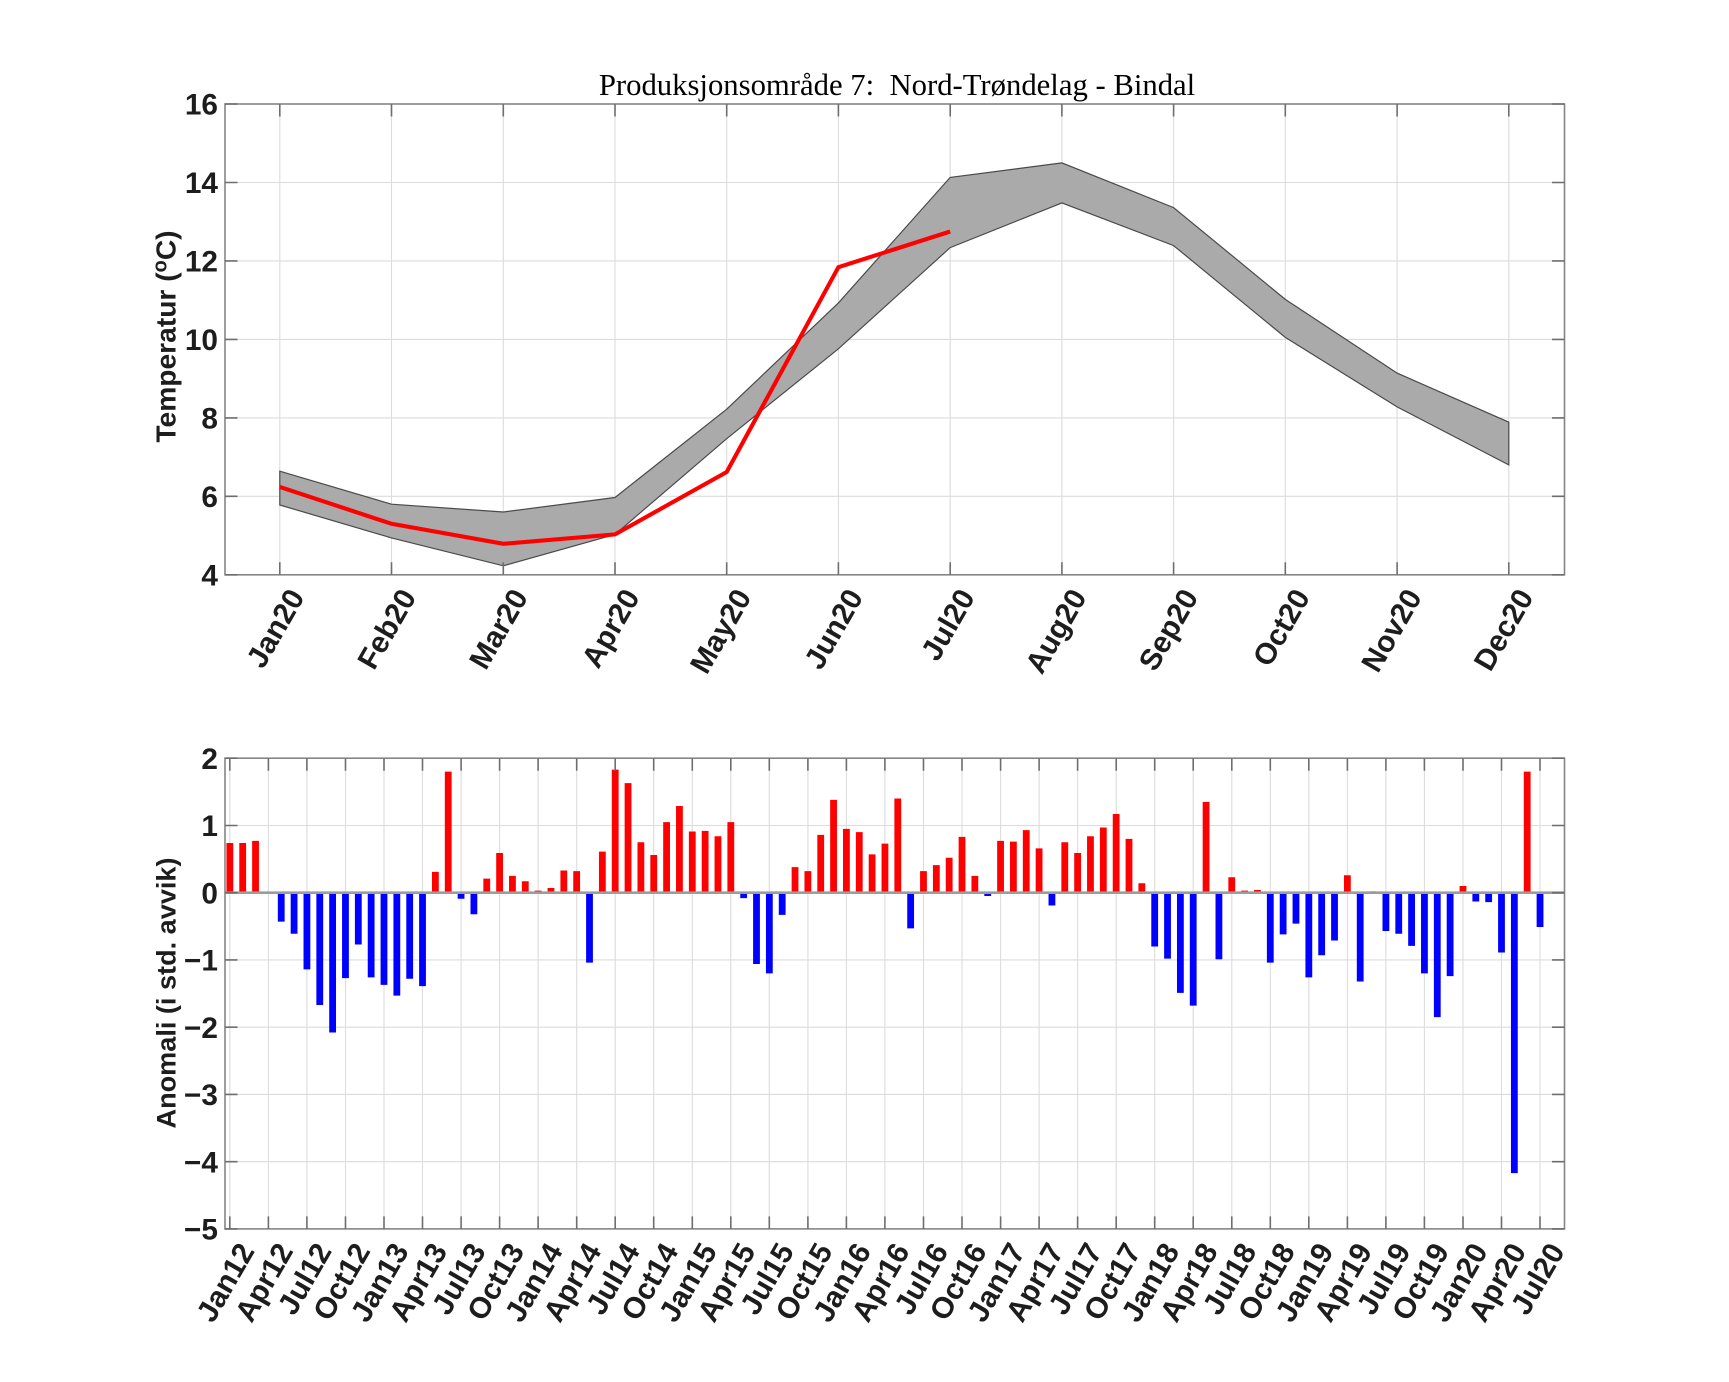 The height and width of the screenshot is (1382, 1729). What do you see at coordinates (201, 340) in the screenshot?
I see `svg-text: 10` at bounding box center [201, 340].